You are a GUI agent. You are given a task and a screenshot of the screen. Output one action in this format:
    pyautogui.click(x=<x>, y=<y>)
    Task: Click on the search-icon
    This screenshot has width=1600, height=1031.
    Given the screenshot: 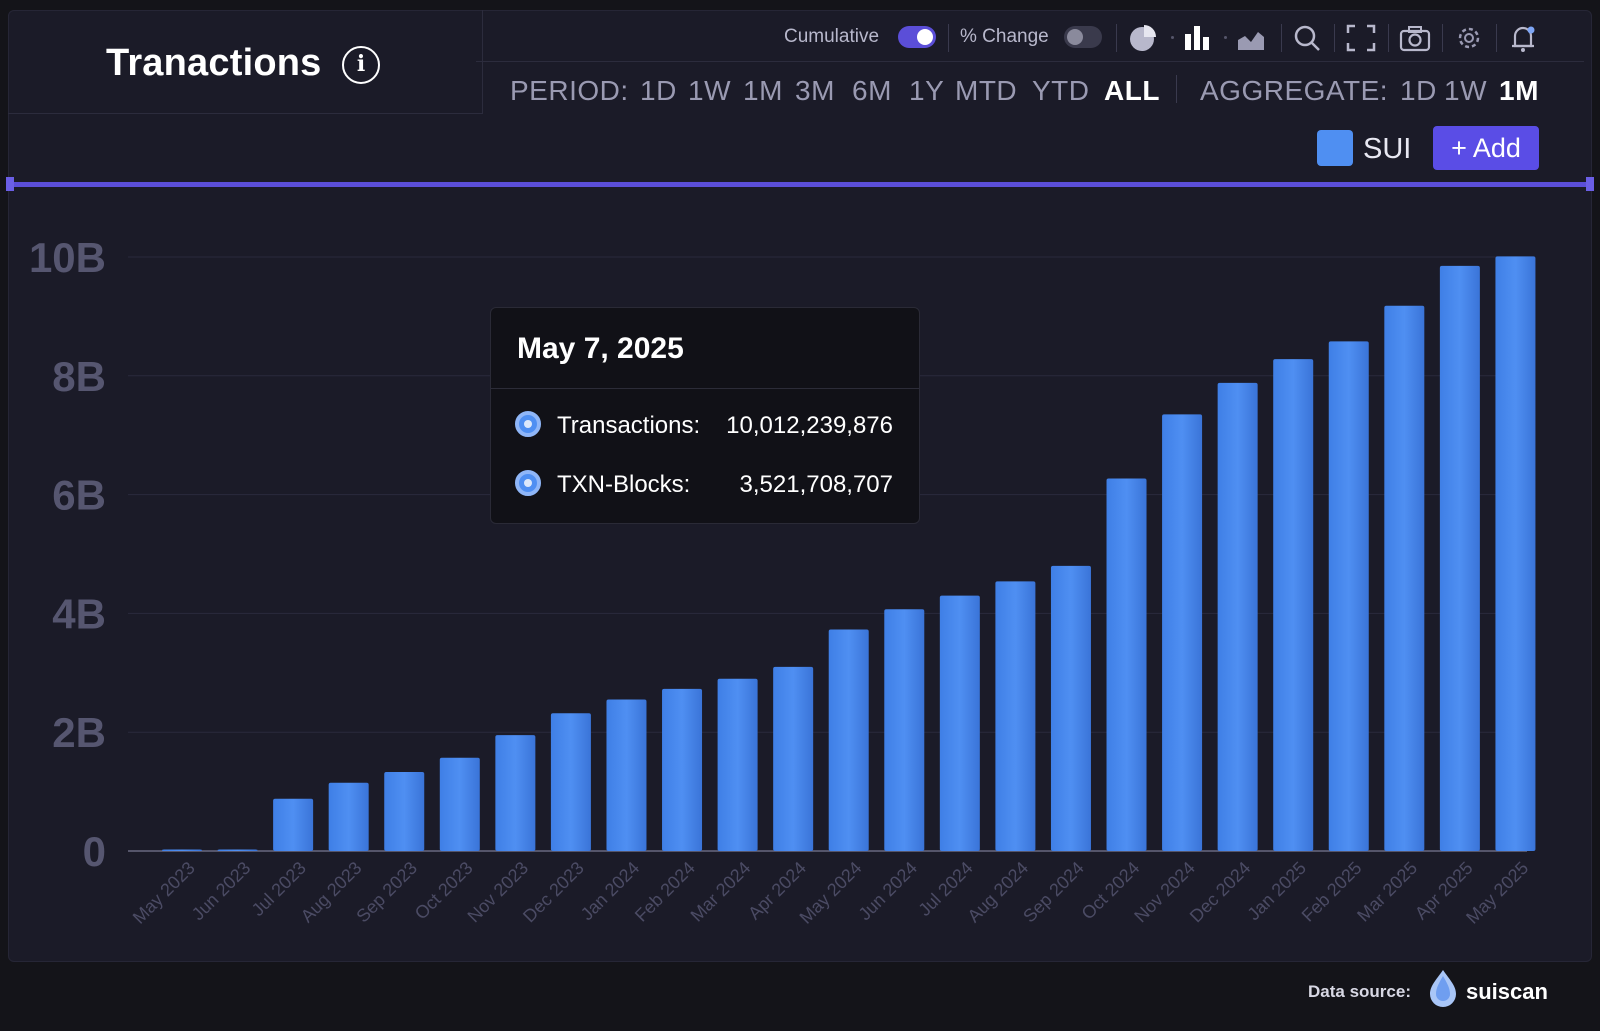 What is the action you would take?
    pyautogui.click(x=1307, y=38)
    